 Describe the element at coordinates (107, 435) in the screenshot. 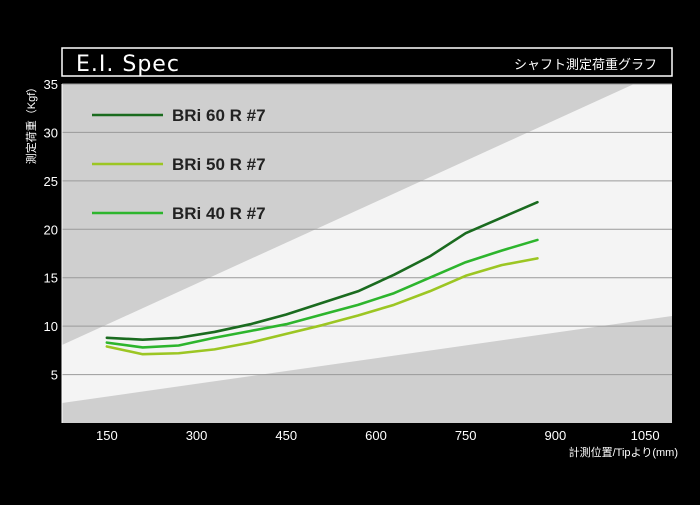

I see `x-tick-label: 150` at that location.